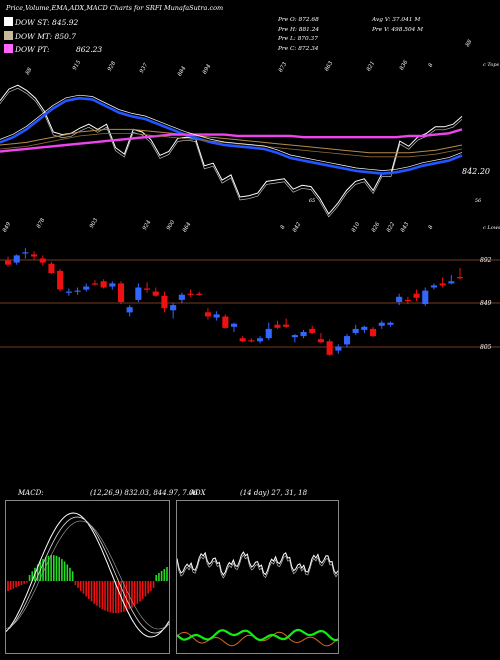  I want to click on price-level-label: 892, so click(486, 260).